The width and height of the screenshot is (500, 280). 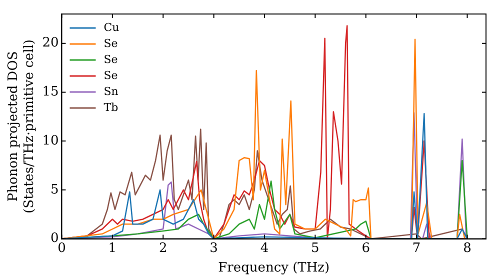 I want to click on x-tick-label: 1, so click(x=112, y=248).